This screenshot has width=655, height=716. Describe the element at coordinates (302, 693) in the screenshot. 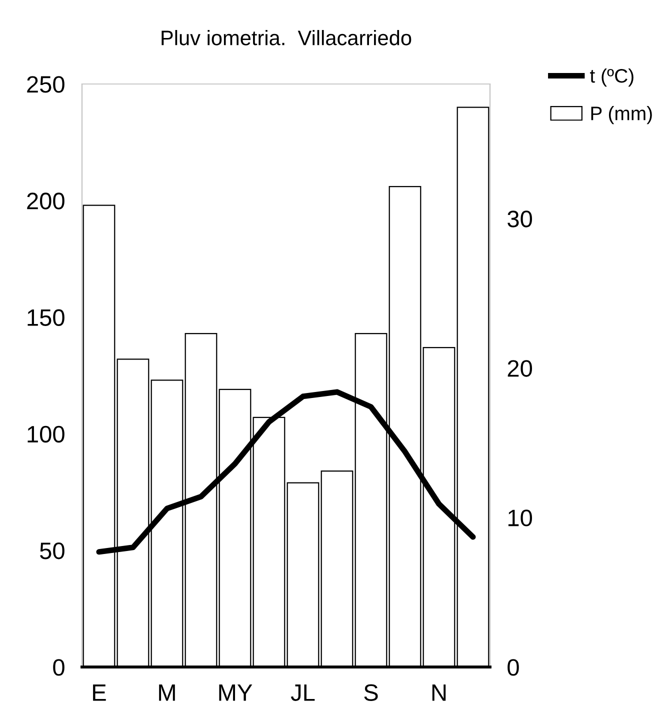

I see `x-tick-label: JL` at that location.